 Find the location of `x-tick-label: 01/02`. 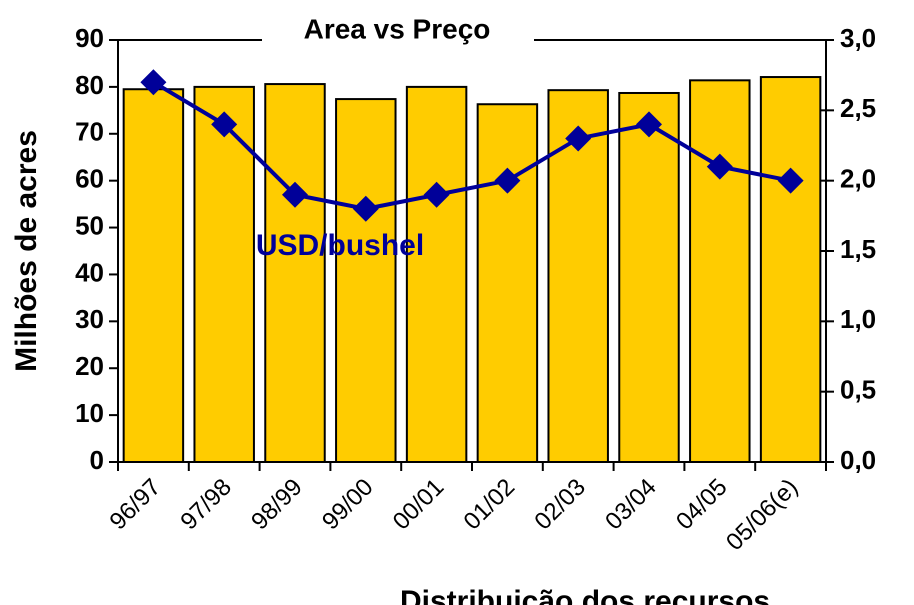

x-tick-label: 01/02 is located at coordinates (490, 505).